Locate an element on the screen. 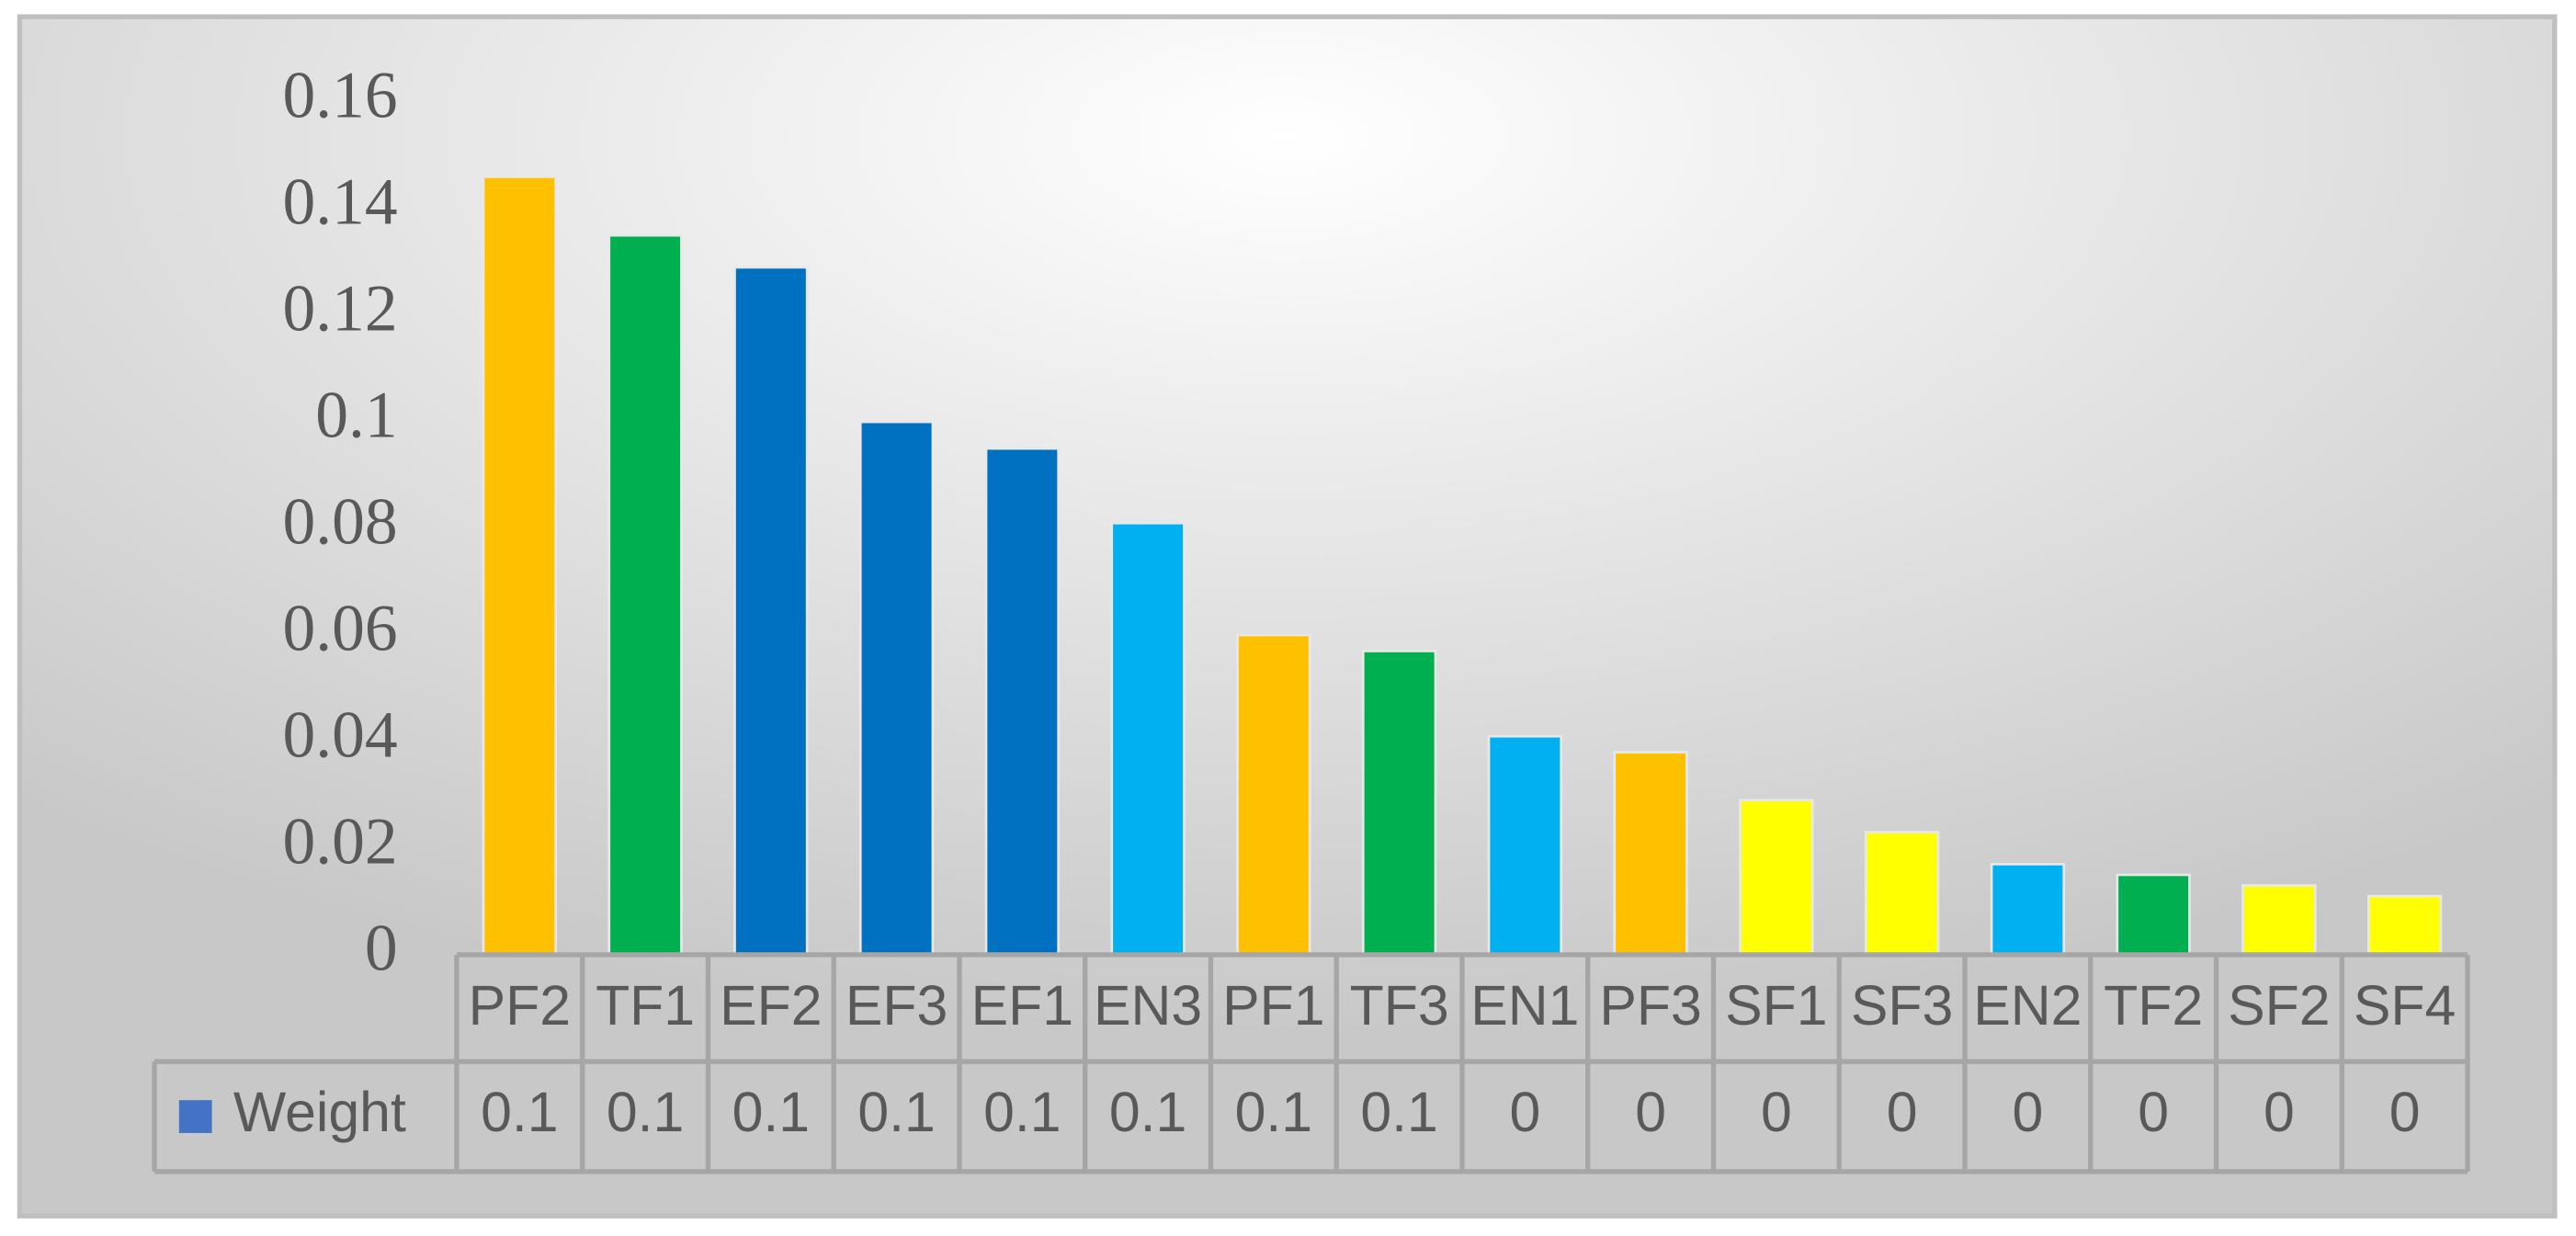  x-tick-label: TF3 is located at coordinates (1399, 1005).